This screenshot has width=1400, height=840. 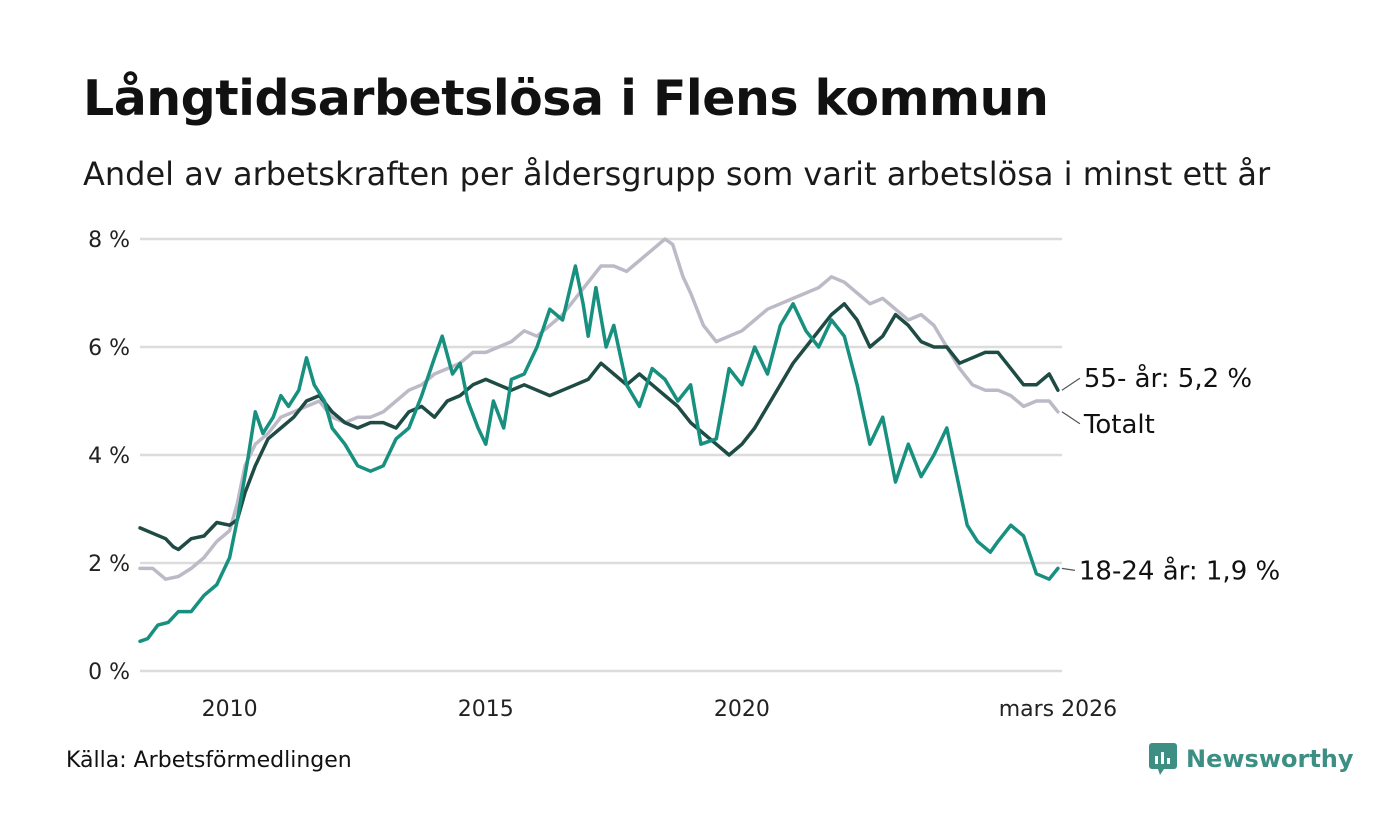 What do you see at coordinates (1170, 474) in the screenshot?
I see `series-labels: Totalt 55- år: 5,2 % 18-24 år: 1,9 %` at bounding box center [1170, 474].